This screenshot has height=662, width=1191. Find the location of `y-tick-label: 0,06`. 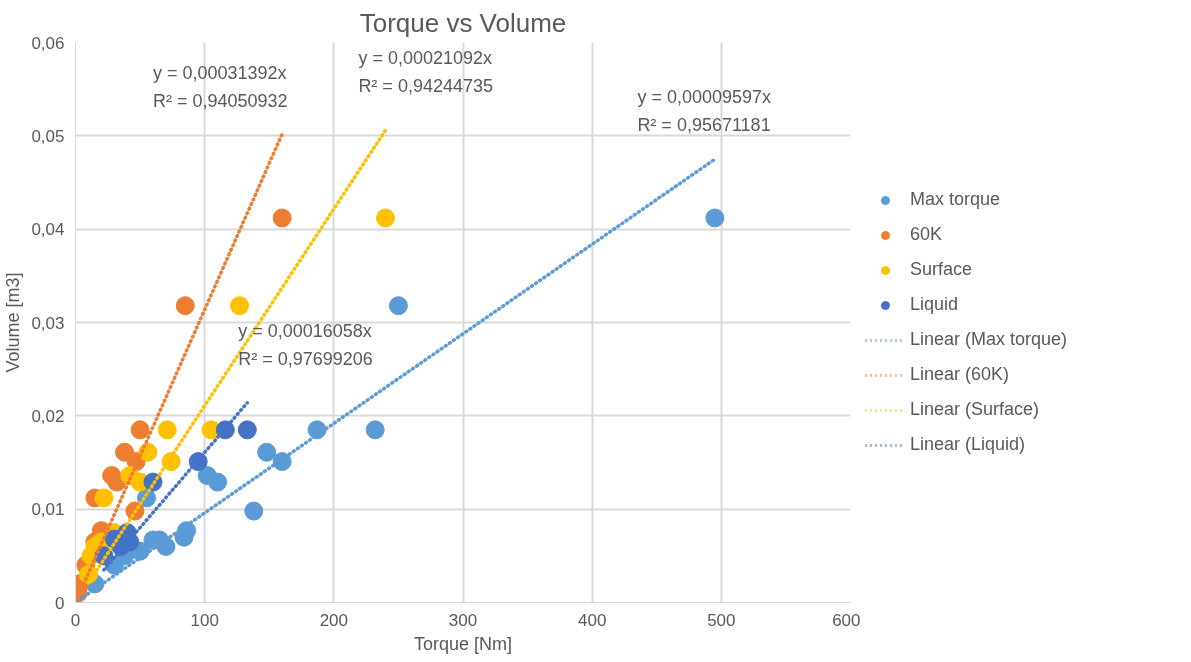

y-tick-label: 0,06 is located at coordinates (48, 43).